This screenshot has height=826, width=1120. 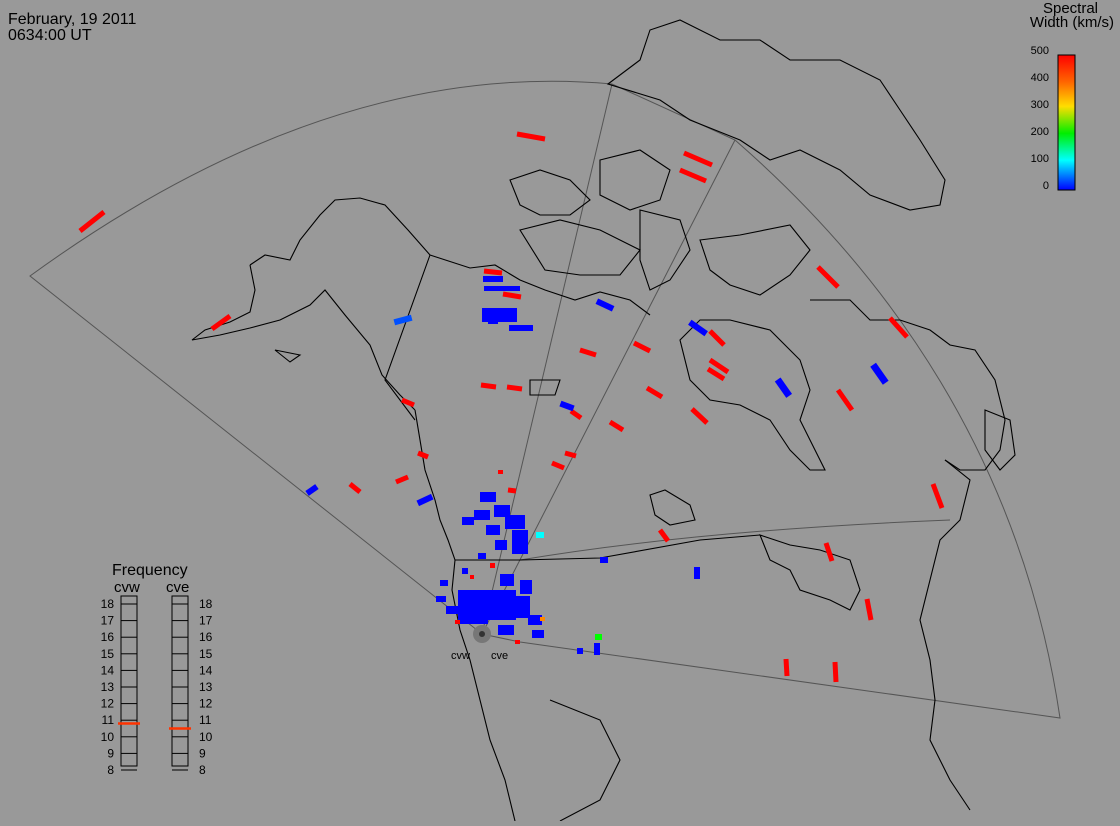 I want to click on colorbar-tick-400: 400, so click(x=1040, y=78).